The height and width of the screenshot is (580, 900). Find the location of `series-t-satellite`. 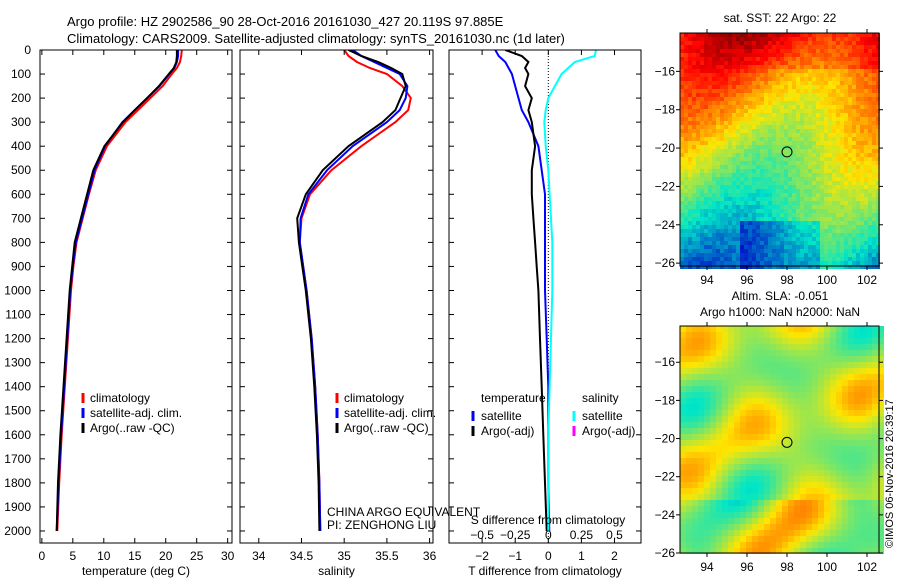

series-t-satellite is located at coordinates (522, 291).